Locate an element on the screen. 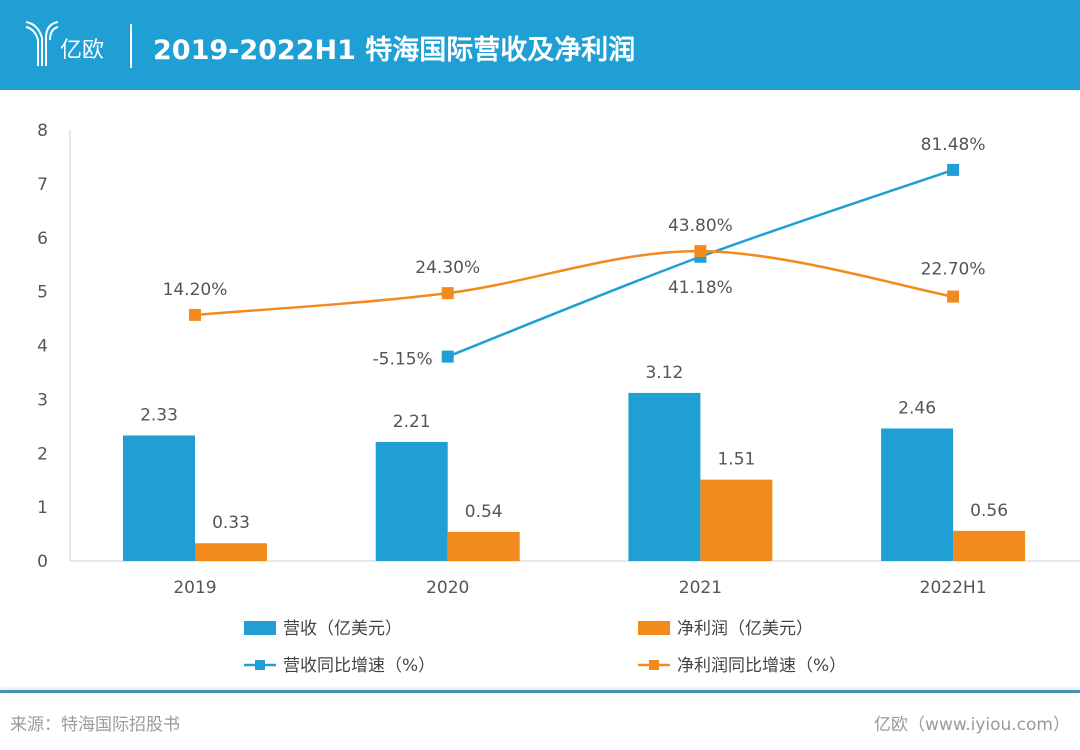 The image size is (1080, 750). line-data-label: 43.80% is located at coordinates (700, 226).